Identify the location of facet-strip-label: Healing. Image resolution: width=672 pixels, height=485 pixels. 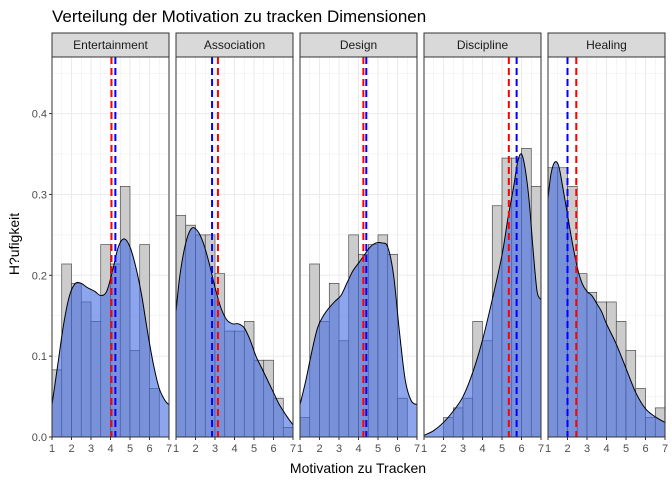
(606, 45).